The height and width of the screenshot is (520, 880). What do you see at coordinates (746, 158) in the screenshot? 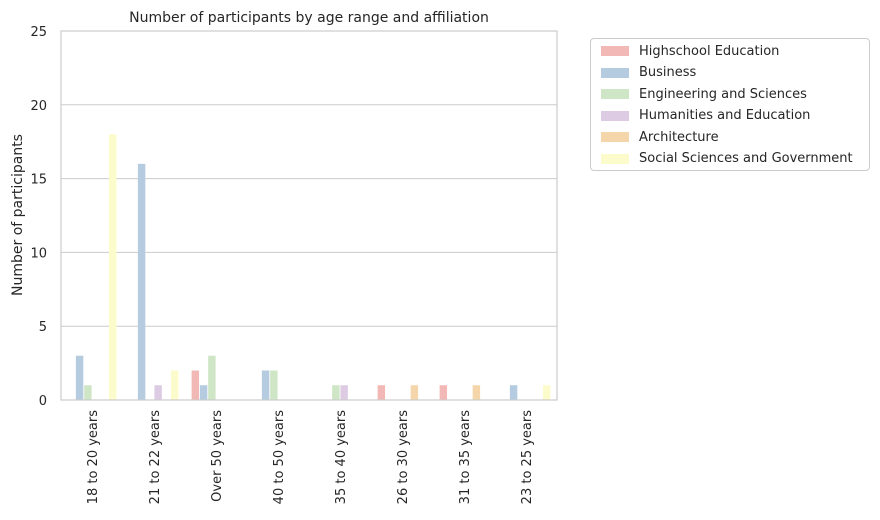
I see `legend-label: Social Sciences and Government` at bounding box center [746, 158].